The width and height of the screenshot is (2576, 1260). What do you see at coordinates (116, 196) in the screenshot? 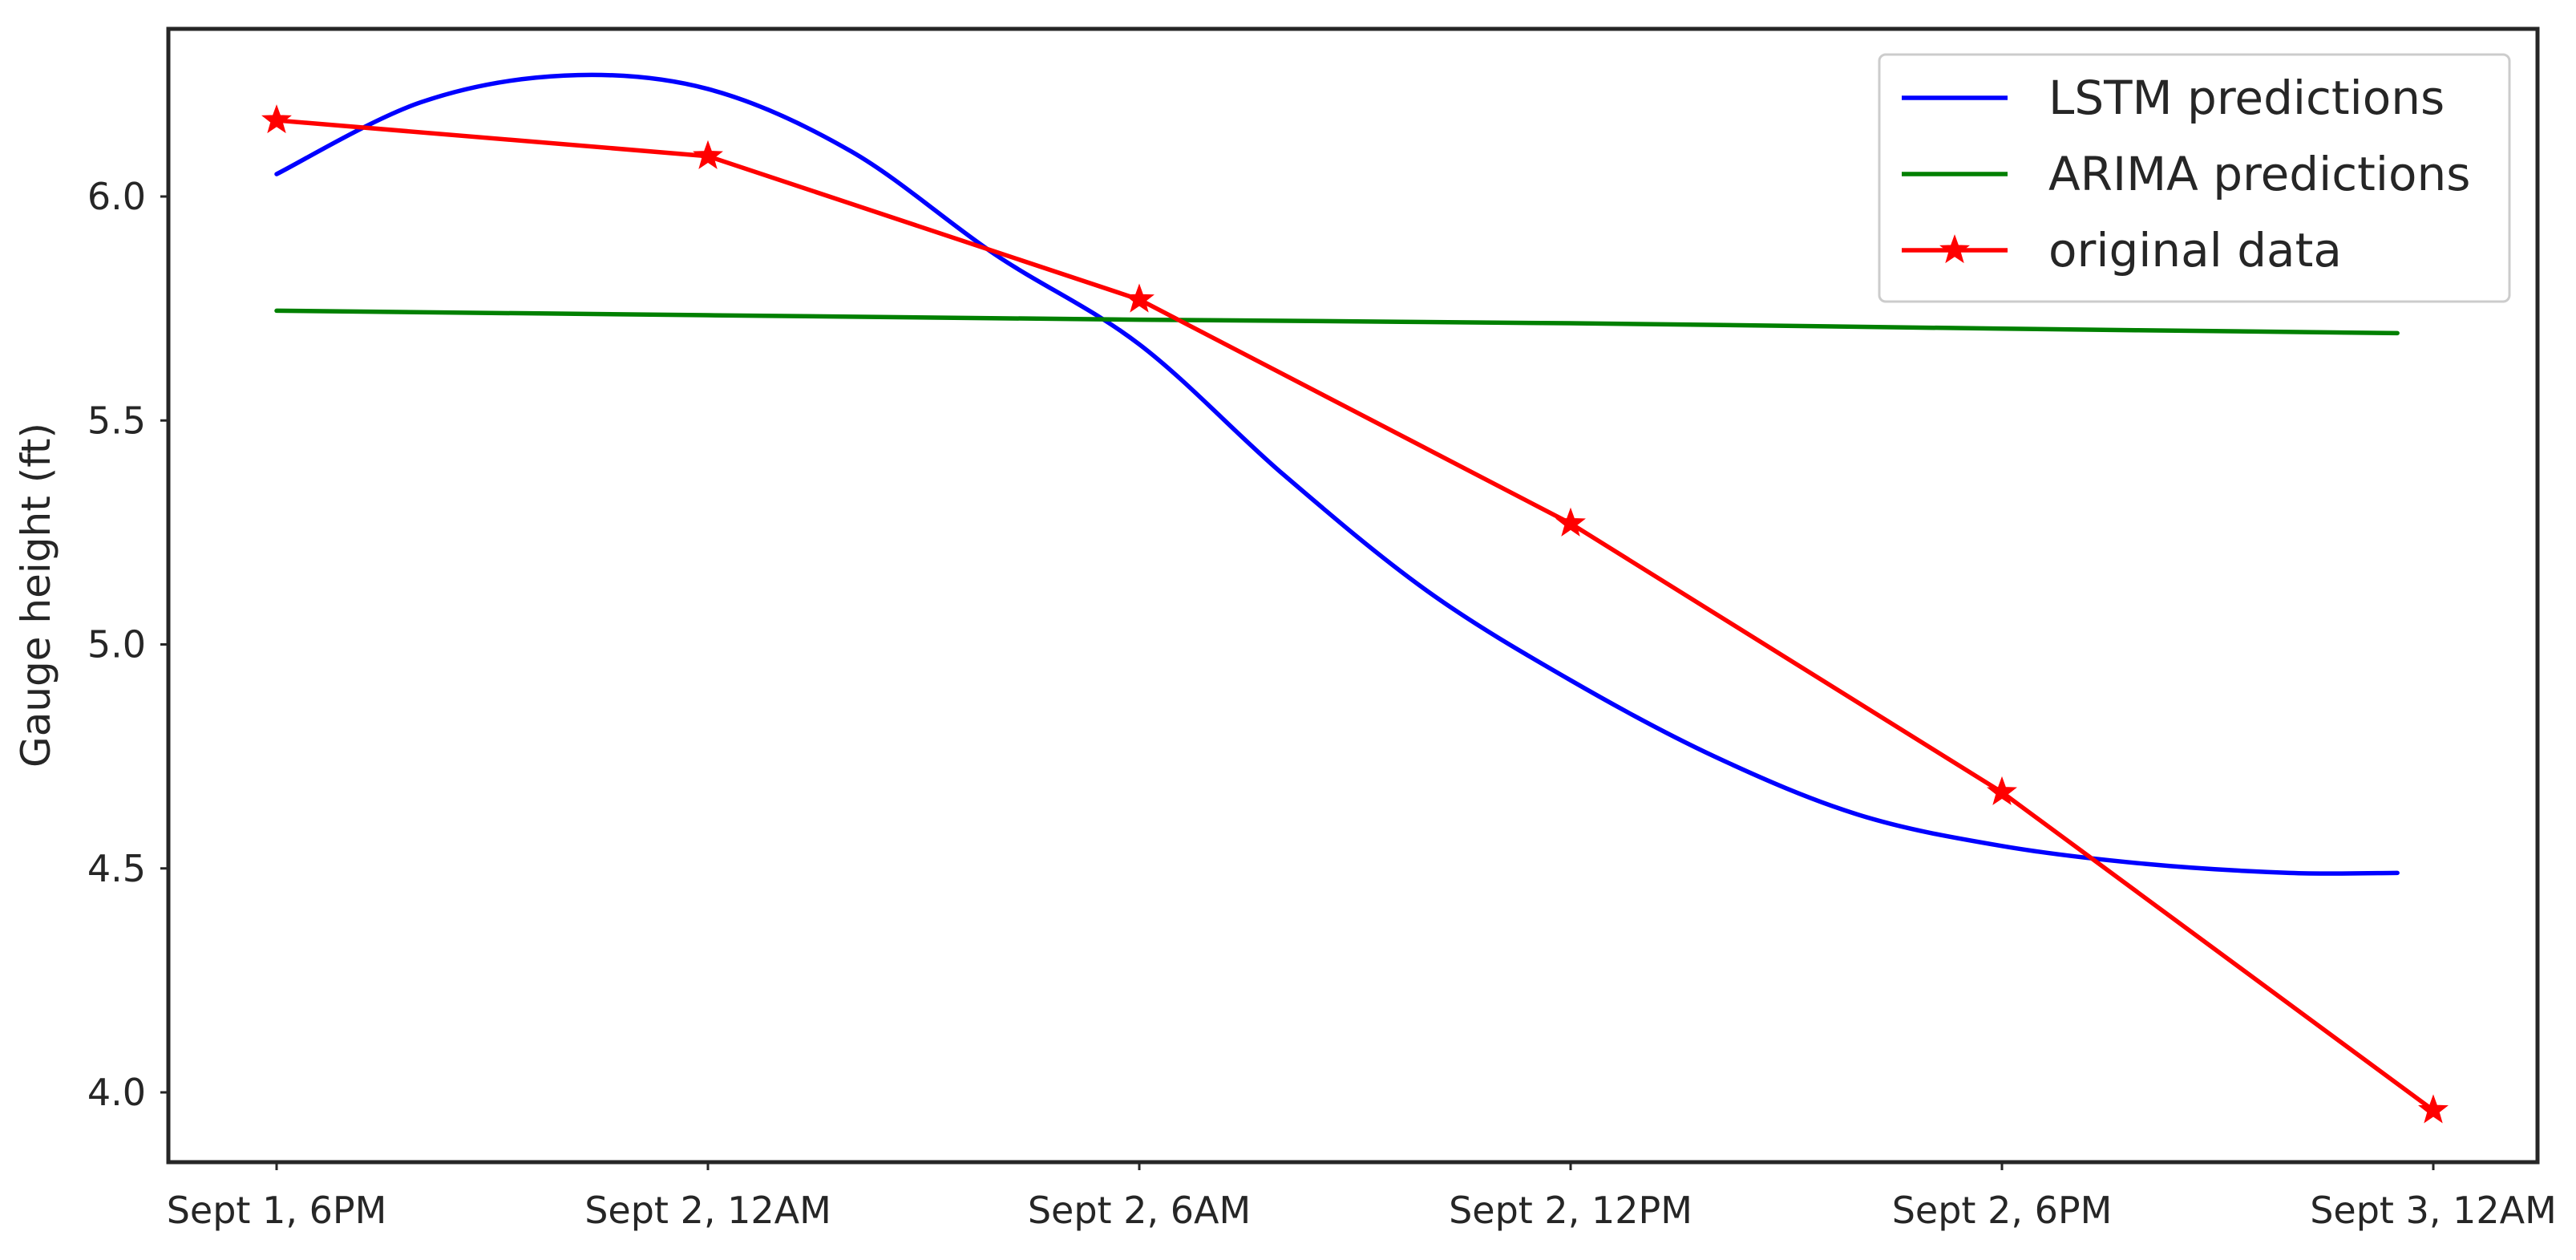
I see `y-tick-label: 6.0` at bounding box center [116, 196].